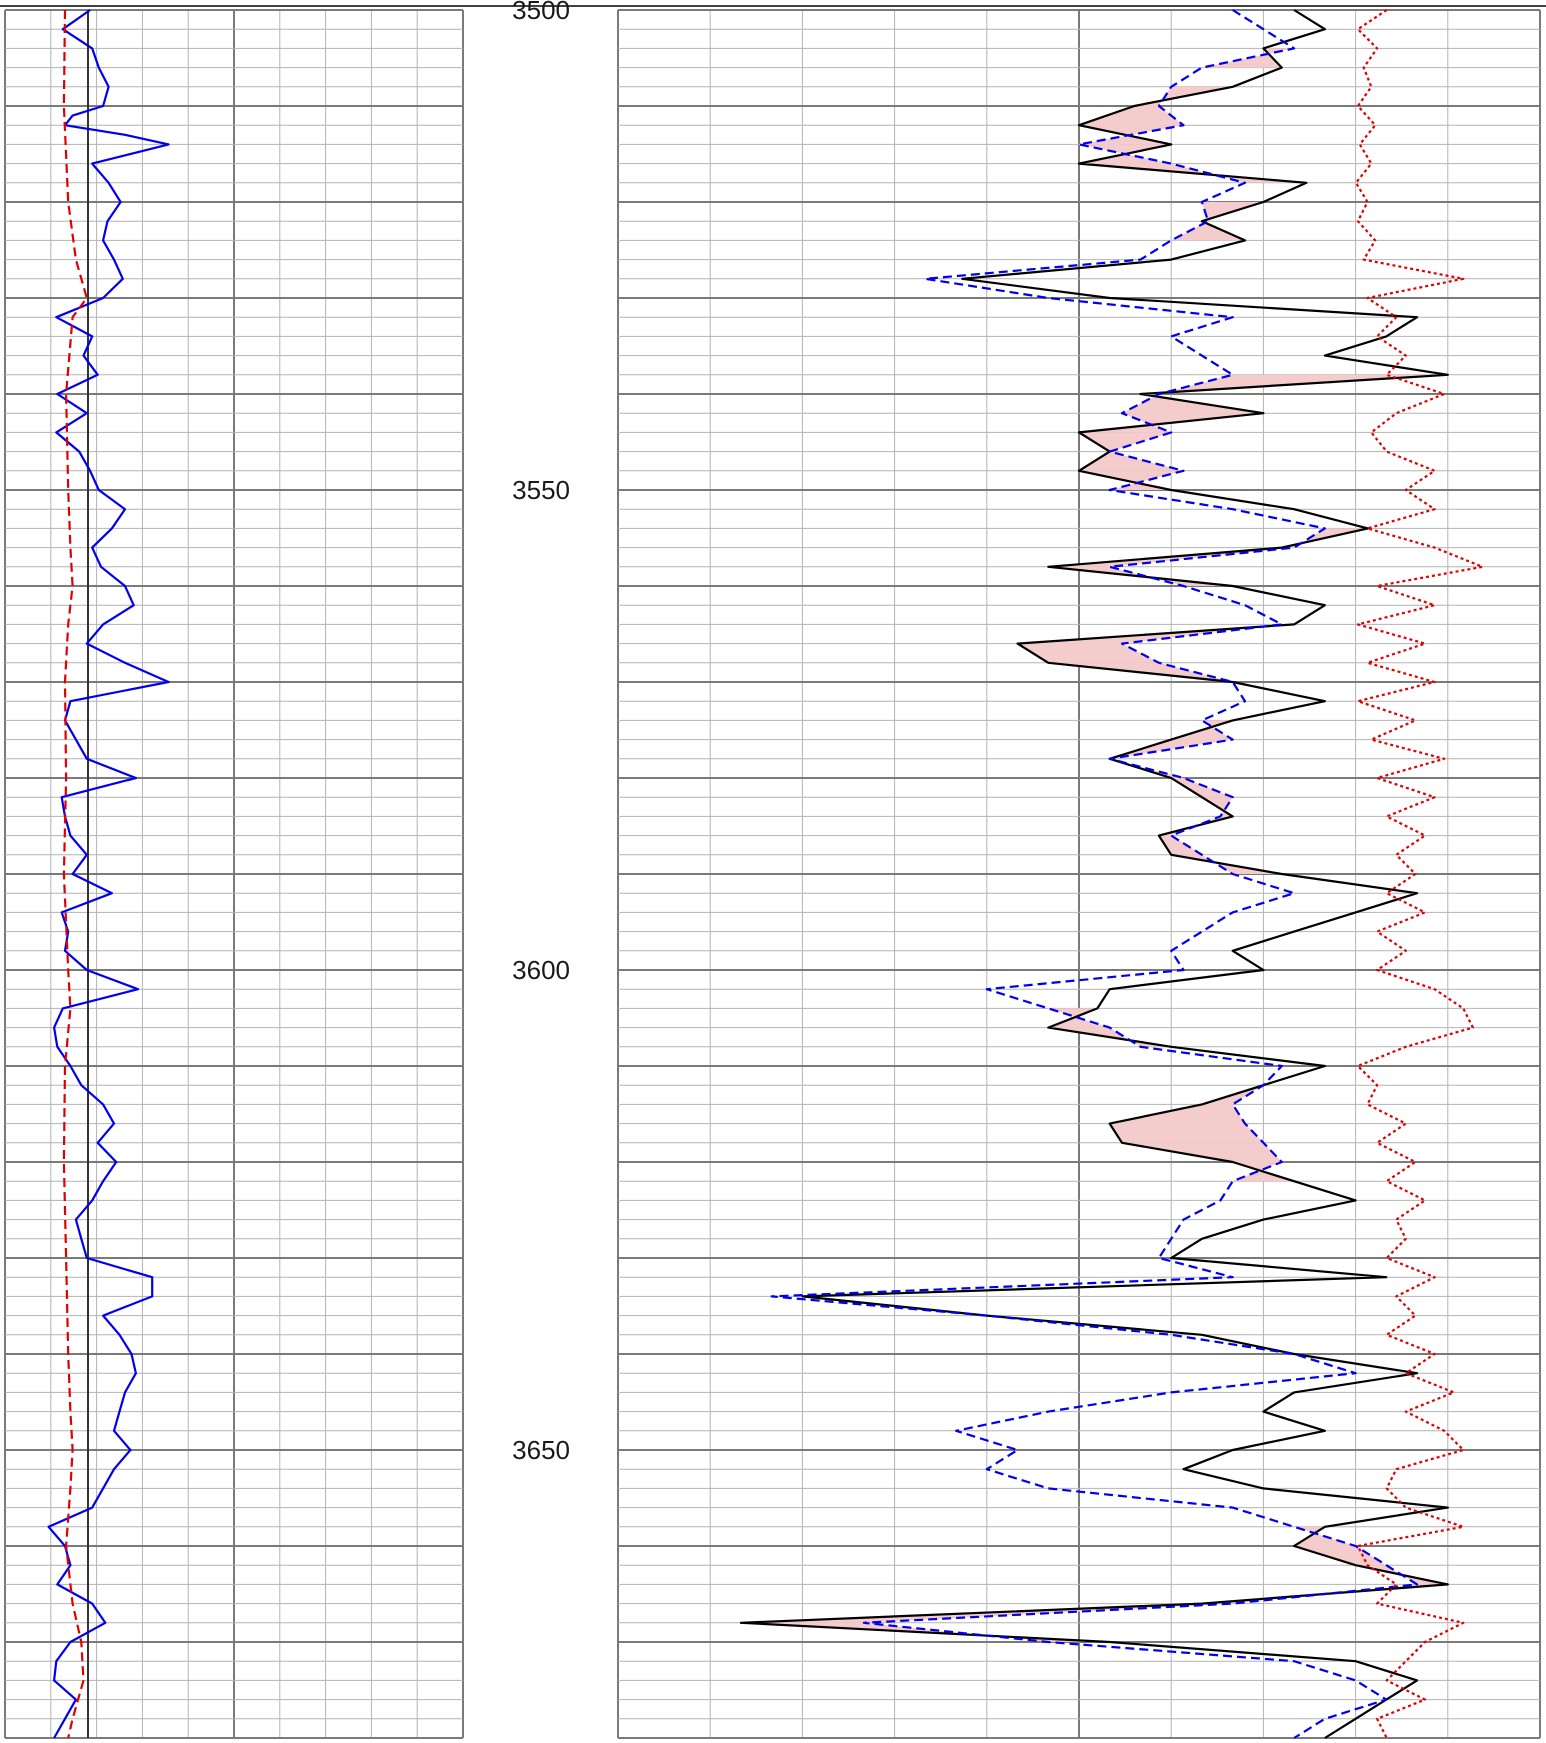 The height and width of the screenshot is (1743, 1546). I want to click on curve-track1-series1, so click(108, 874).